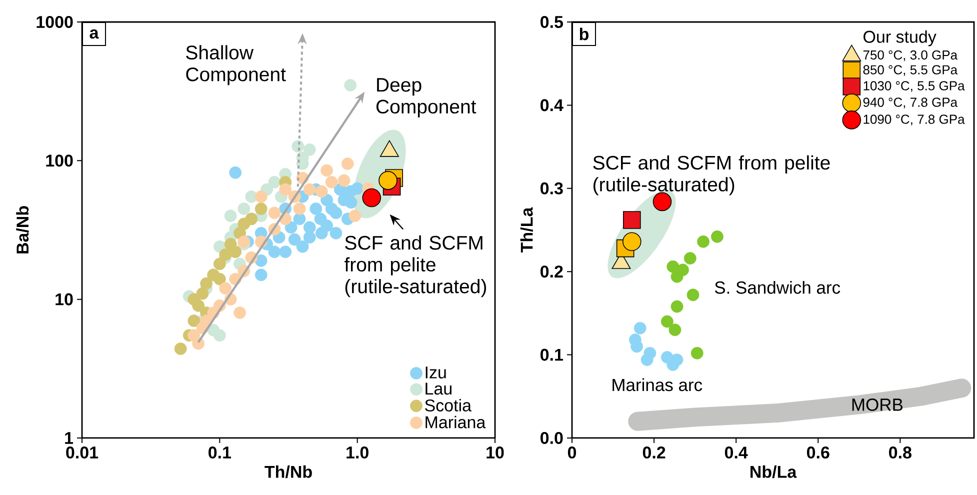  I want to click on y-tick-label: 10, so click(64, 299).